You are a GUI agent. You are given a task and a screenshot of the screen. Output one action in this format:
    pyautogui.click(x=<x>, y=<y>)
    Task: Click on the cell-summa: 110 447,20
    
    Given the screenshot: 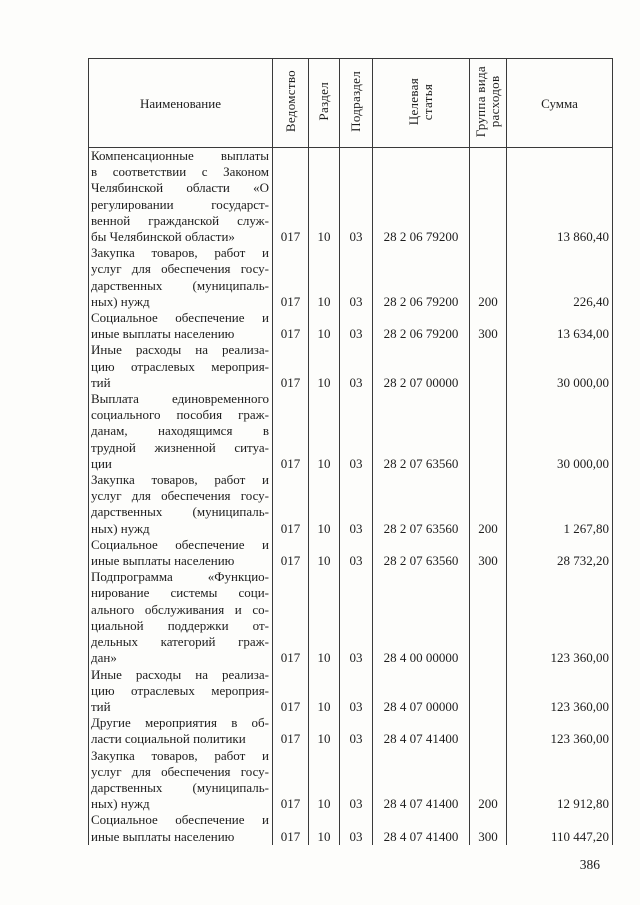 What is the action you would take?
    pyautogui.click(x=559, y=828)
    